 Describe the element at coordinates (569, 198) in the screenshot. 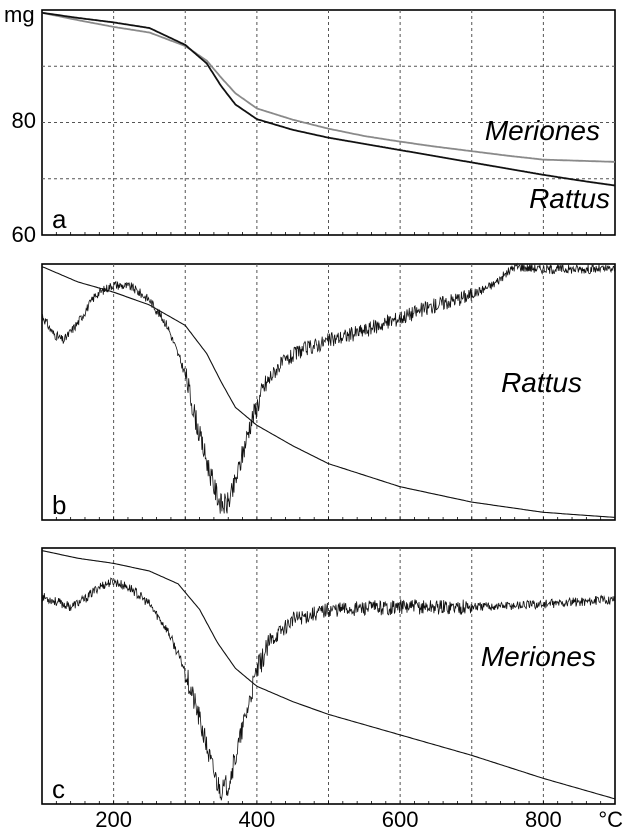

I see `legend-label-rattus: Rattus` at that location.